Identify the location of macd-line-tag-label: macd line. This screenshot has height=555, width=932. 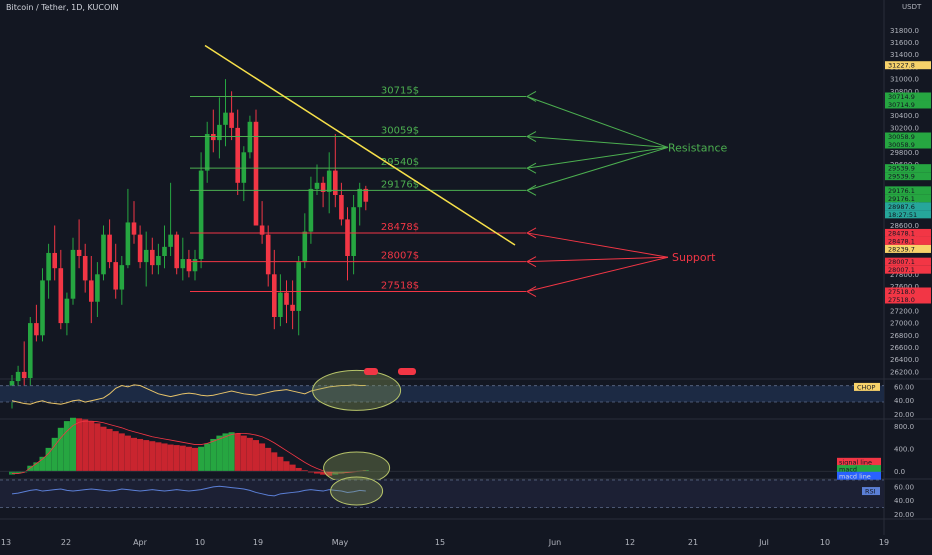
(855, 476).